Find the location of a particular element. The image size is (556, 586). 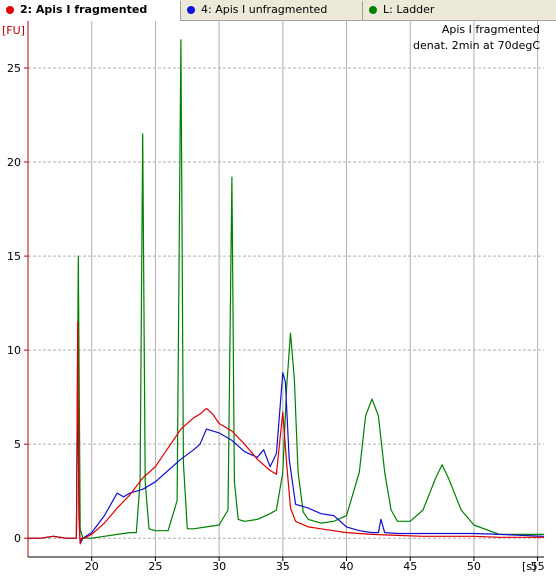

x-tick-label: 50 is located at coordinates (474, 566).